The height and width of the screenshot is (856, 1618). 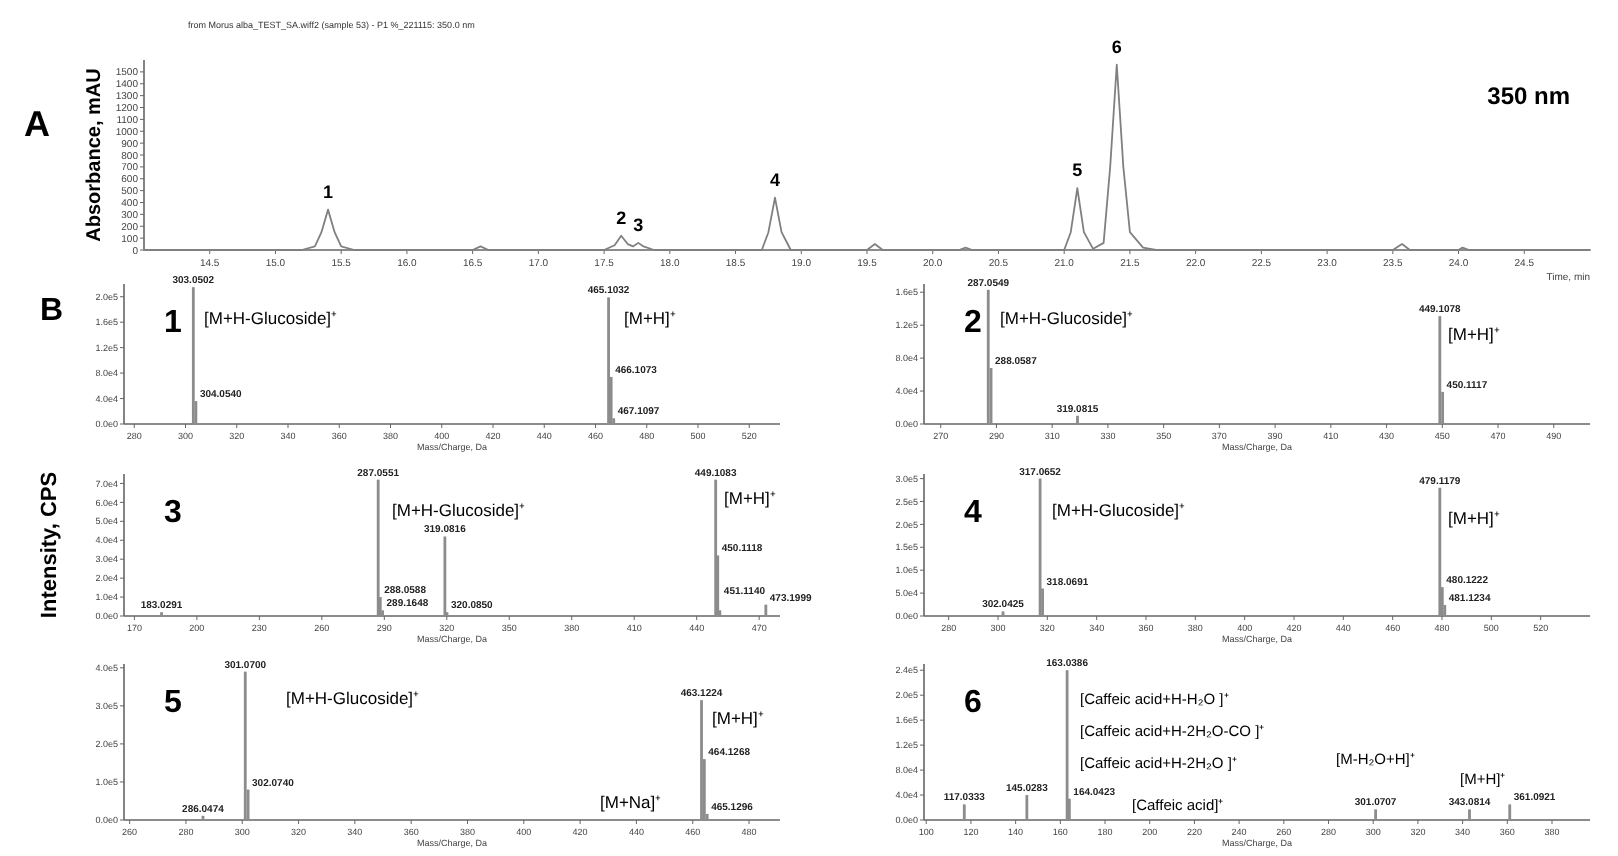 What do you see at coordinates (37, 124) in the screenshot?
I see `text: A` at bounding box center [37, 124].